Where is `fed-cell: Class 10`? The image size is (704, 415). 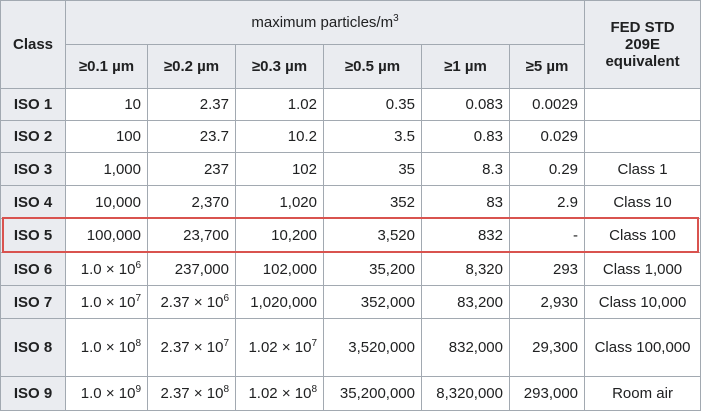 fed-cell: Class 10 is located at coordinates (643, 202).